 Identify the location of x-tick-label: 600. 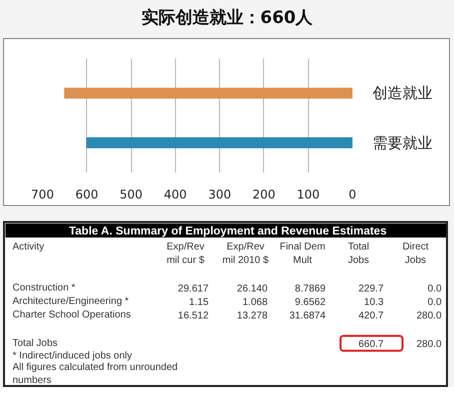
(86, 195).